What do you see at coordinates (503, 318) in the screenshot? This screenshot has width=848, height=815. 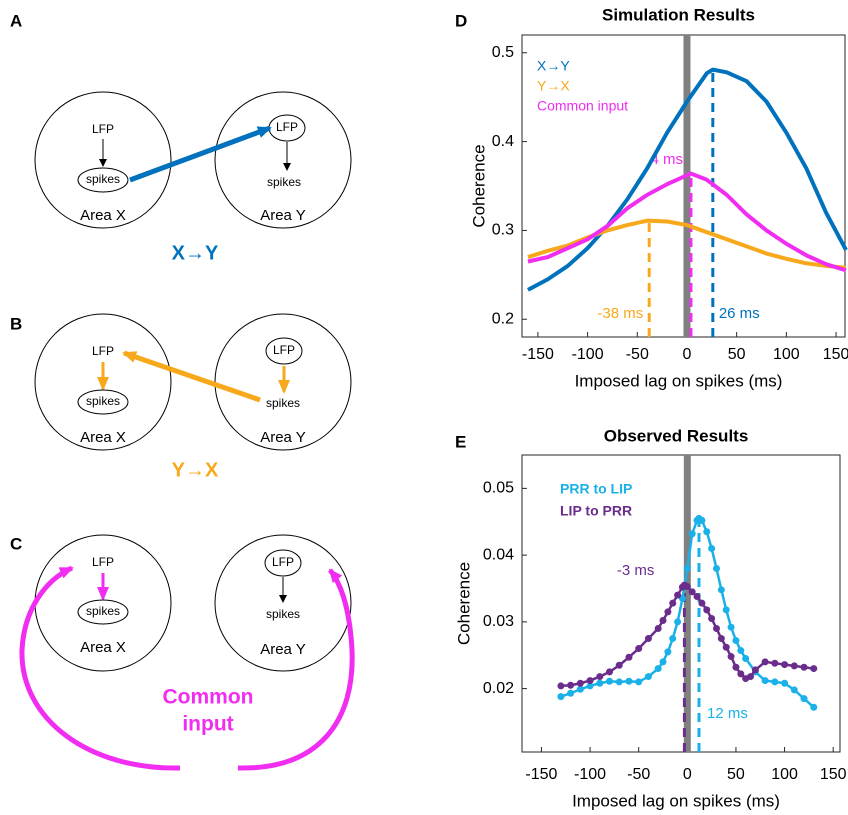 I see `y-tick-label: 0.2` at bounding box center [503, 318].